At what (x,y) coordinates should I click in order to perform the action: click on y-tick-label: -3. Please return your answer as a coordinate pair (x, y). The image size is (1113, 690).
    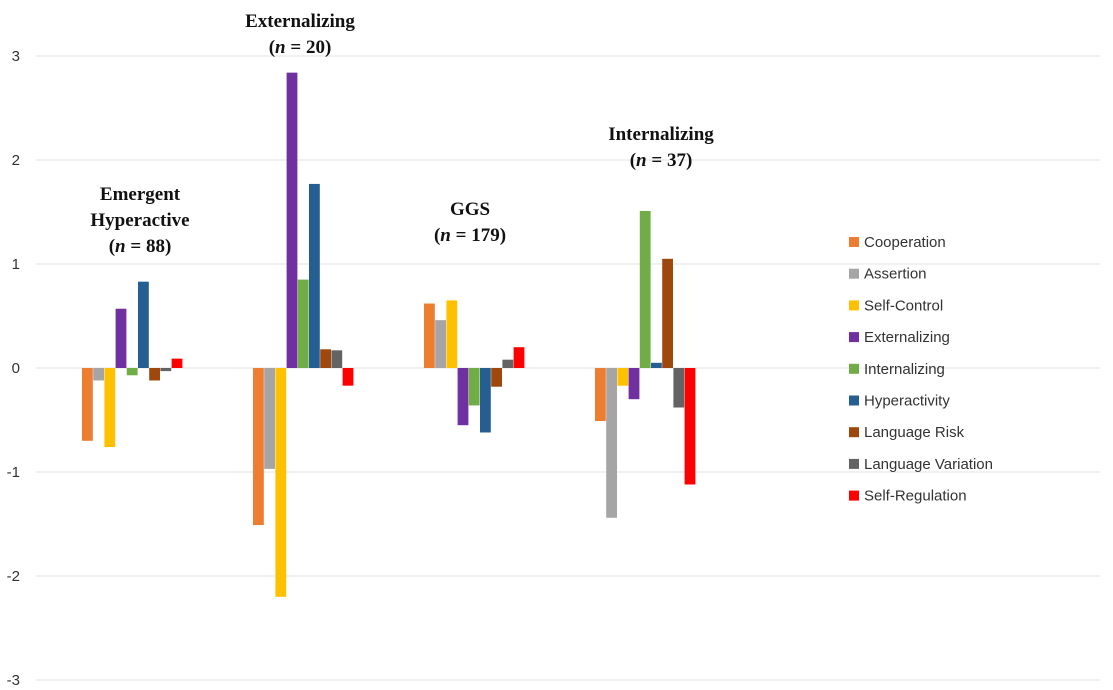
    Looking at the image, I should click on (13, 680).